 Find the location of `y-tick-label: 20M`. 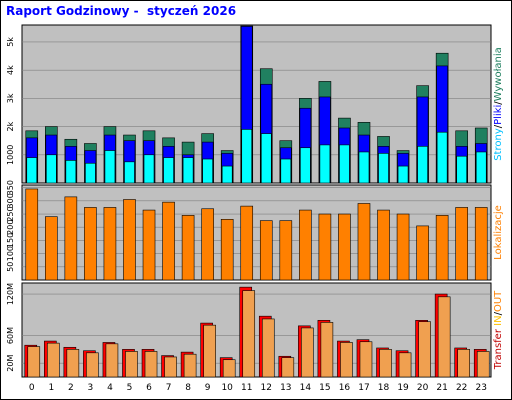

y-tick-label: 20M is located at coordinates (10, 363).